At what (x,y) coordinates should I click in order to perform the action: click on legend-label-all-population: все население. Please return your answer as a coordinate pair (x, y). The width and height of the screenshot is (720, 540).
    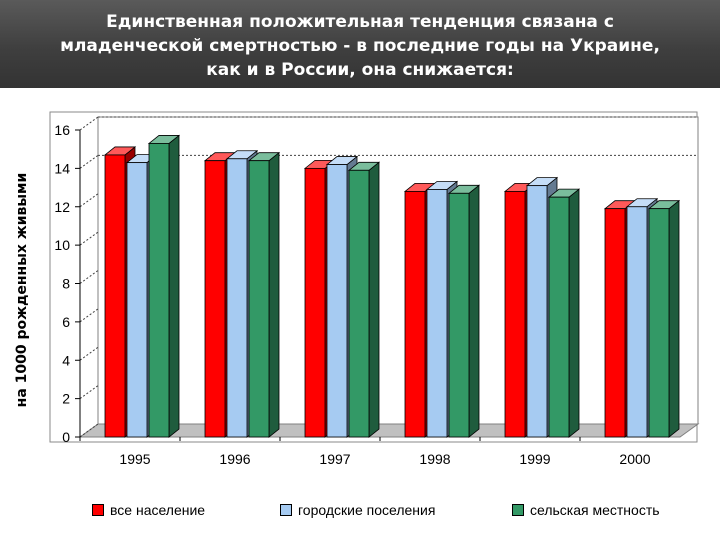
    Looking at the image, I should click on (158, 510).